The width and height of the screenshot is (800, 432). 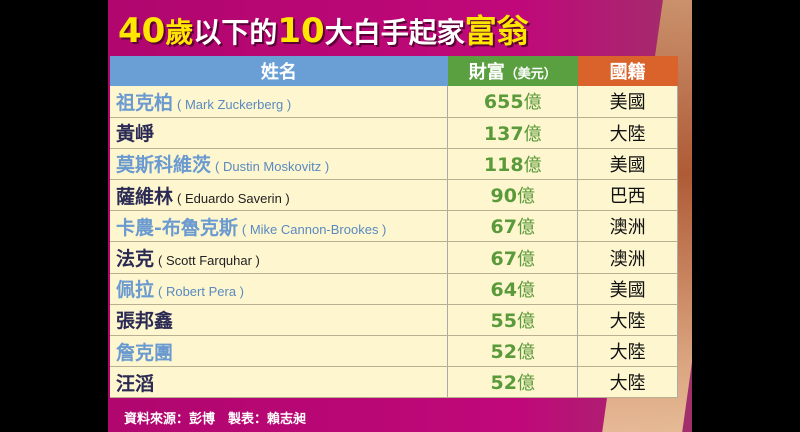 What do you see at coordinates (394, 32) in the screenshot?
I see `title-part: 大白手起家` at bounding box center [394, 32].